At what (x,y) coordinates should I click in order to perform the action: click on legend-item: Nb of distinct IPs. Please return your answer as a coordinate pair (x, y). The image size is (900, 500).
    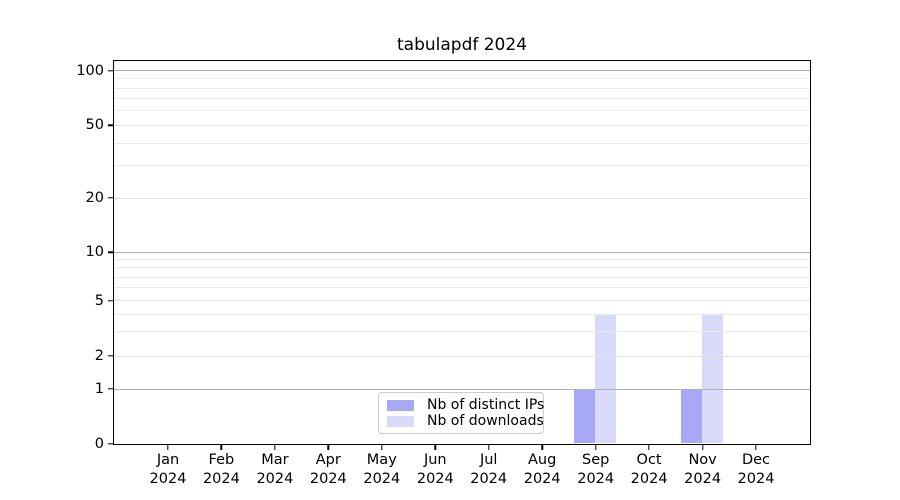
    Looking at the image, I should click on (465, 405).